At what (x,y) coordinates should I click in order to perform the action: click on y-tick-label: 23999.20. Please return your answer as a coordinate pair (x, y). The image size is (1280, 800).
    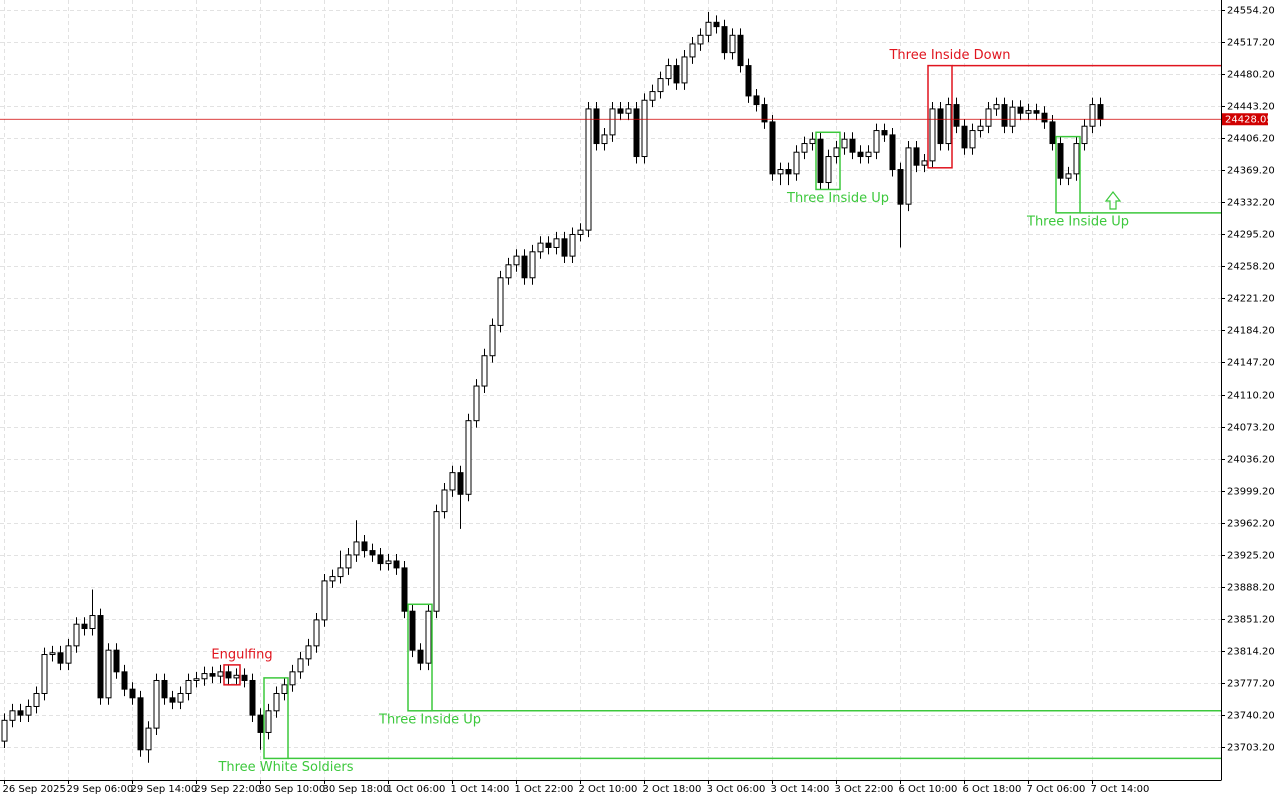
    Looking at the image, I should click on (1251, 492).